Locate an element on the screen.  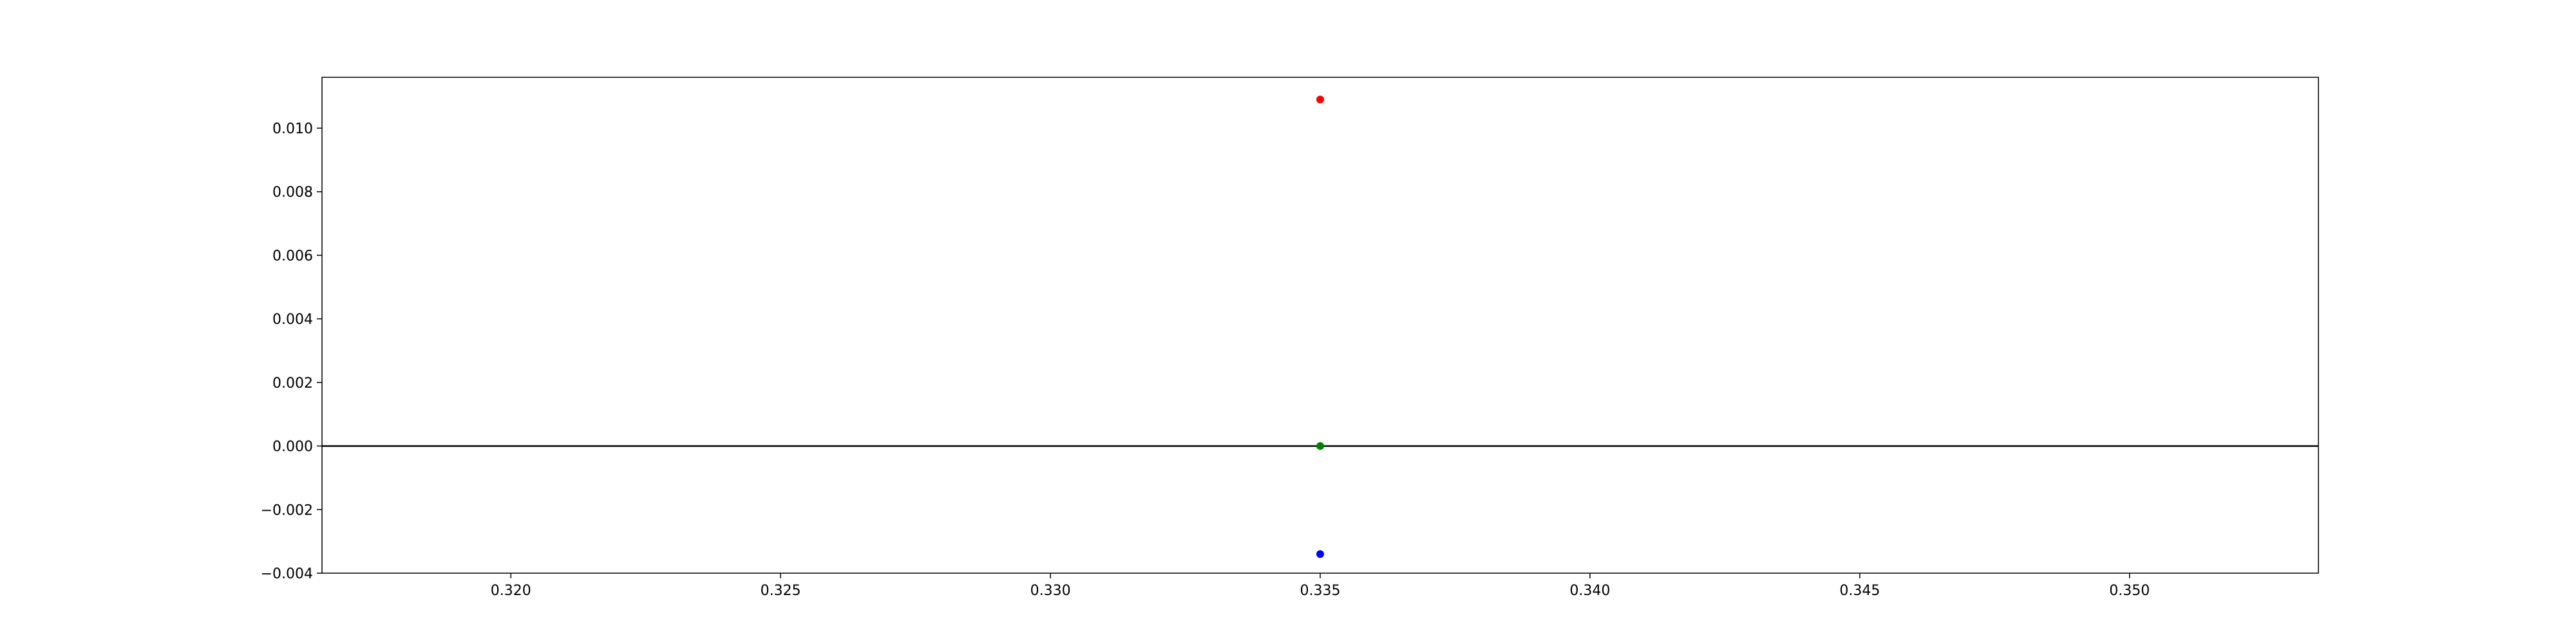
y-tick-label: 0.008 is located at coordinates (293, 193).